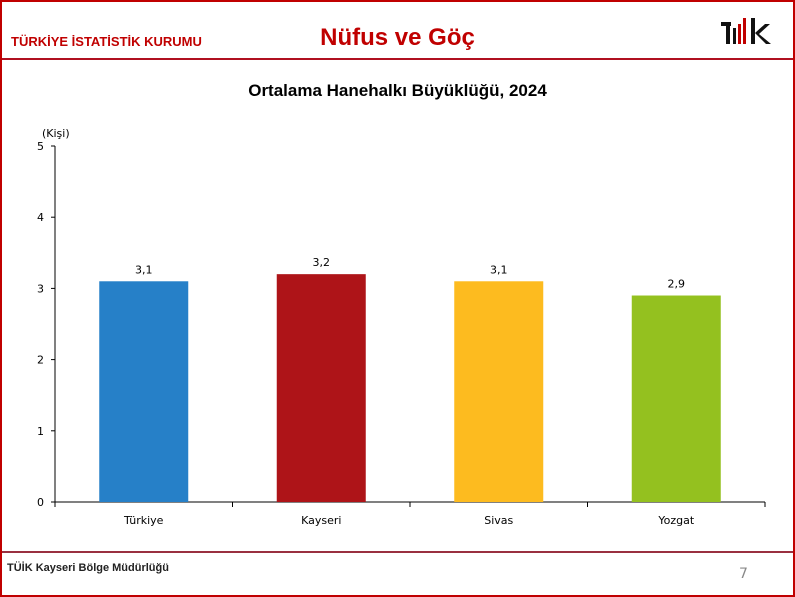 This screenshot has width=795, height=597. I want to click on y-tick-label: 2, so click(40, 360).